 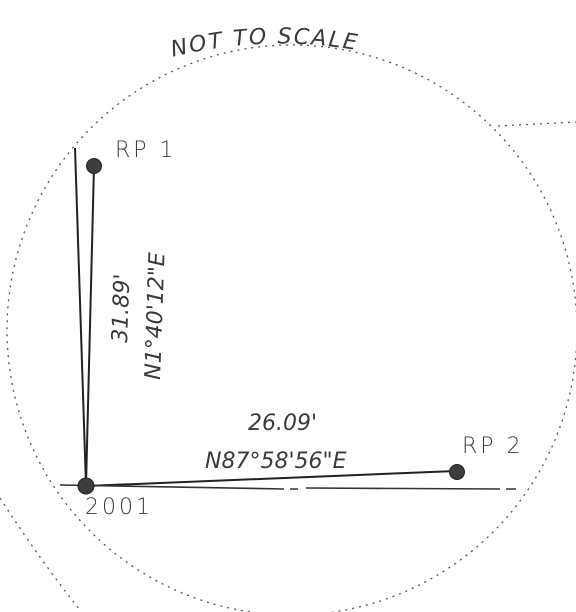 What do you see at coordinates (94, 166) in the screenshot?
I see `rp1-point` at bounding box center [94, 166].